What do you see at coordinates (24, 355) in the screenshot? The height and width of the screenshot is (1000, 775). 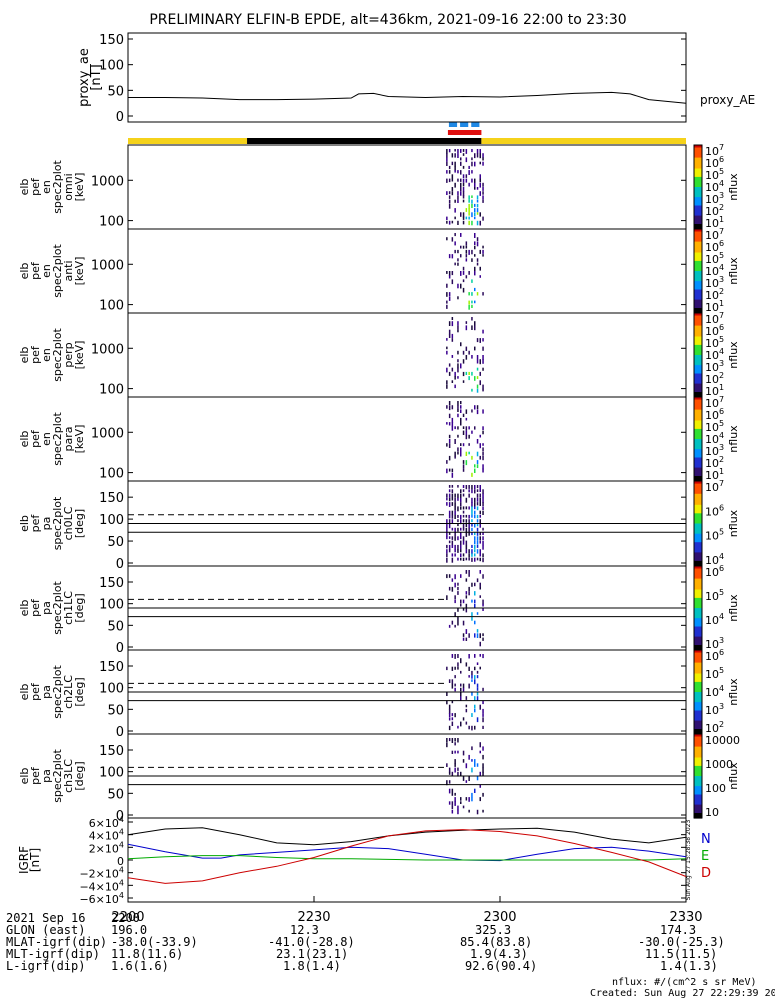 I see `perp-ylabel-group-0: elb` at bounding box center [24, 355].